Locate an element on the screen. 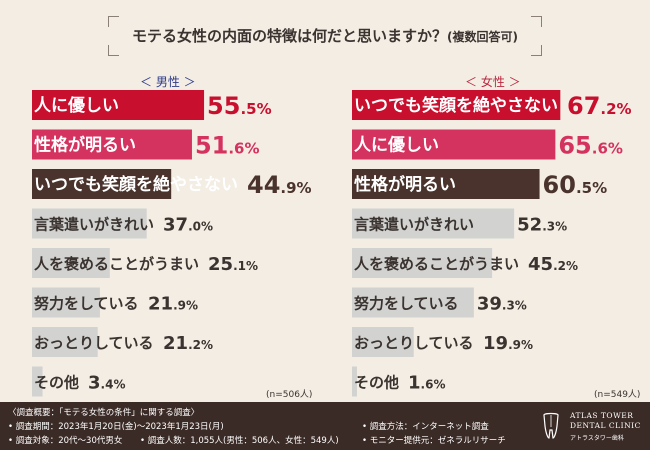 The height and width of the screenshot is (450, 650). female-category-label: おっとりしている is located at coordinates (414, 343).